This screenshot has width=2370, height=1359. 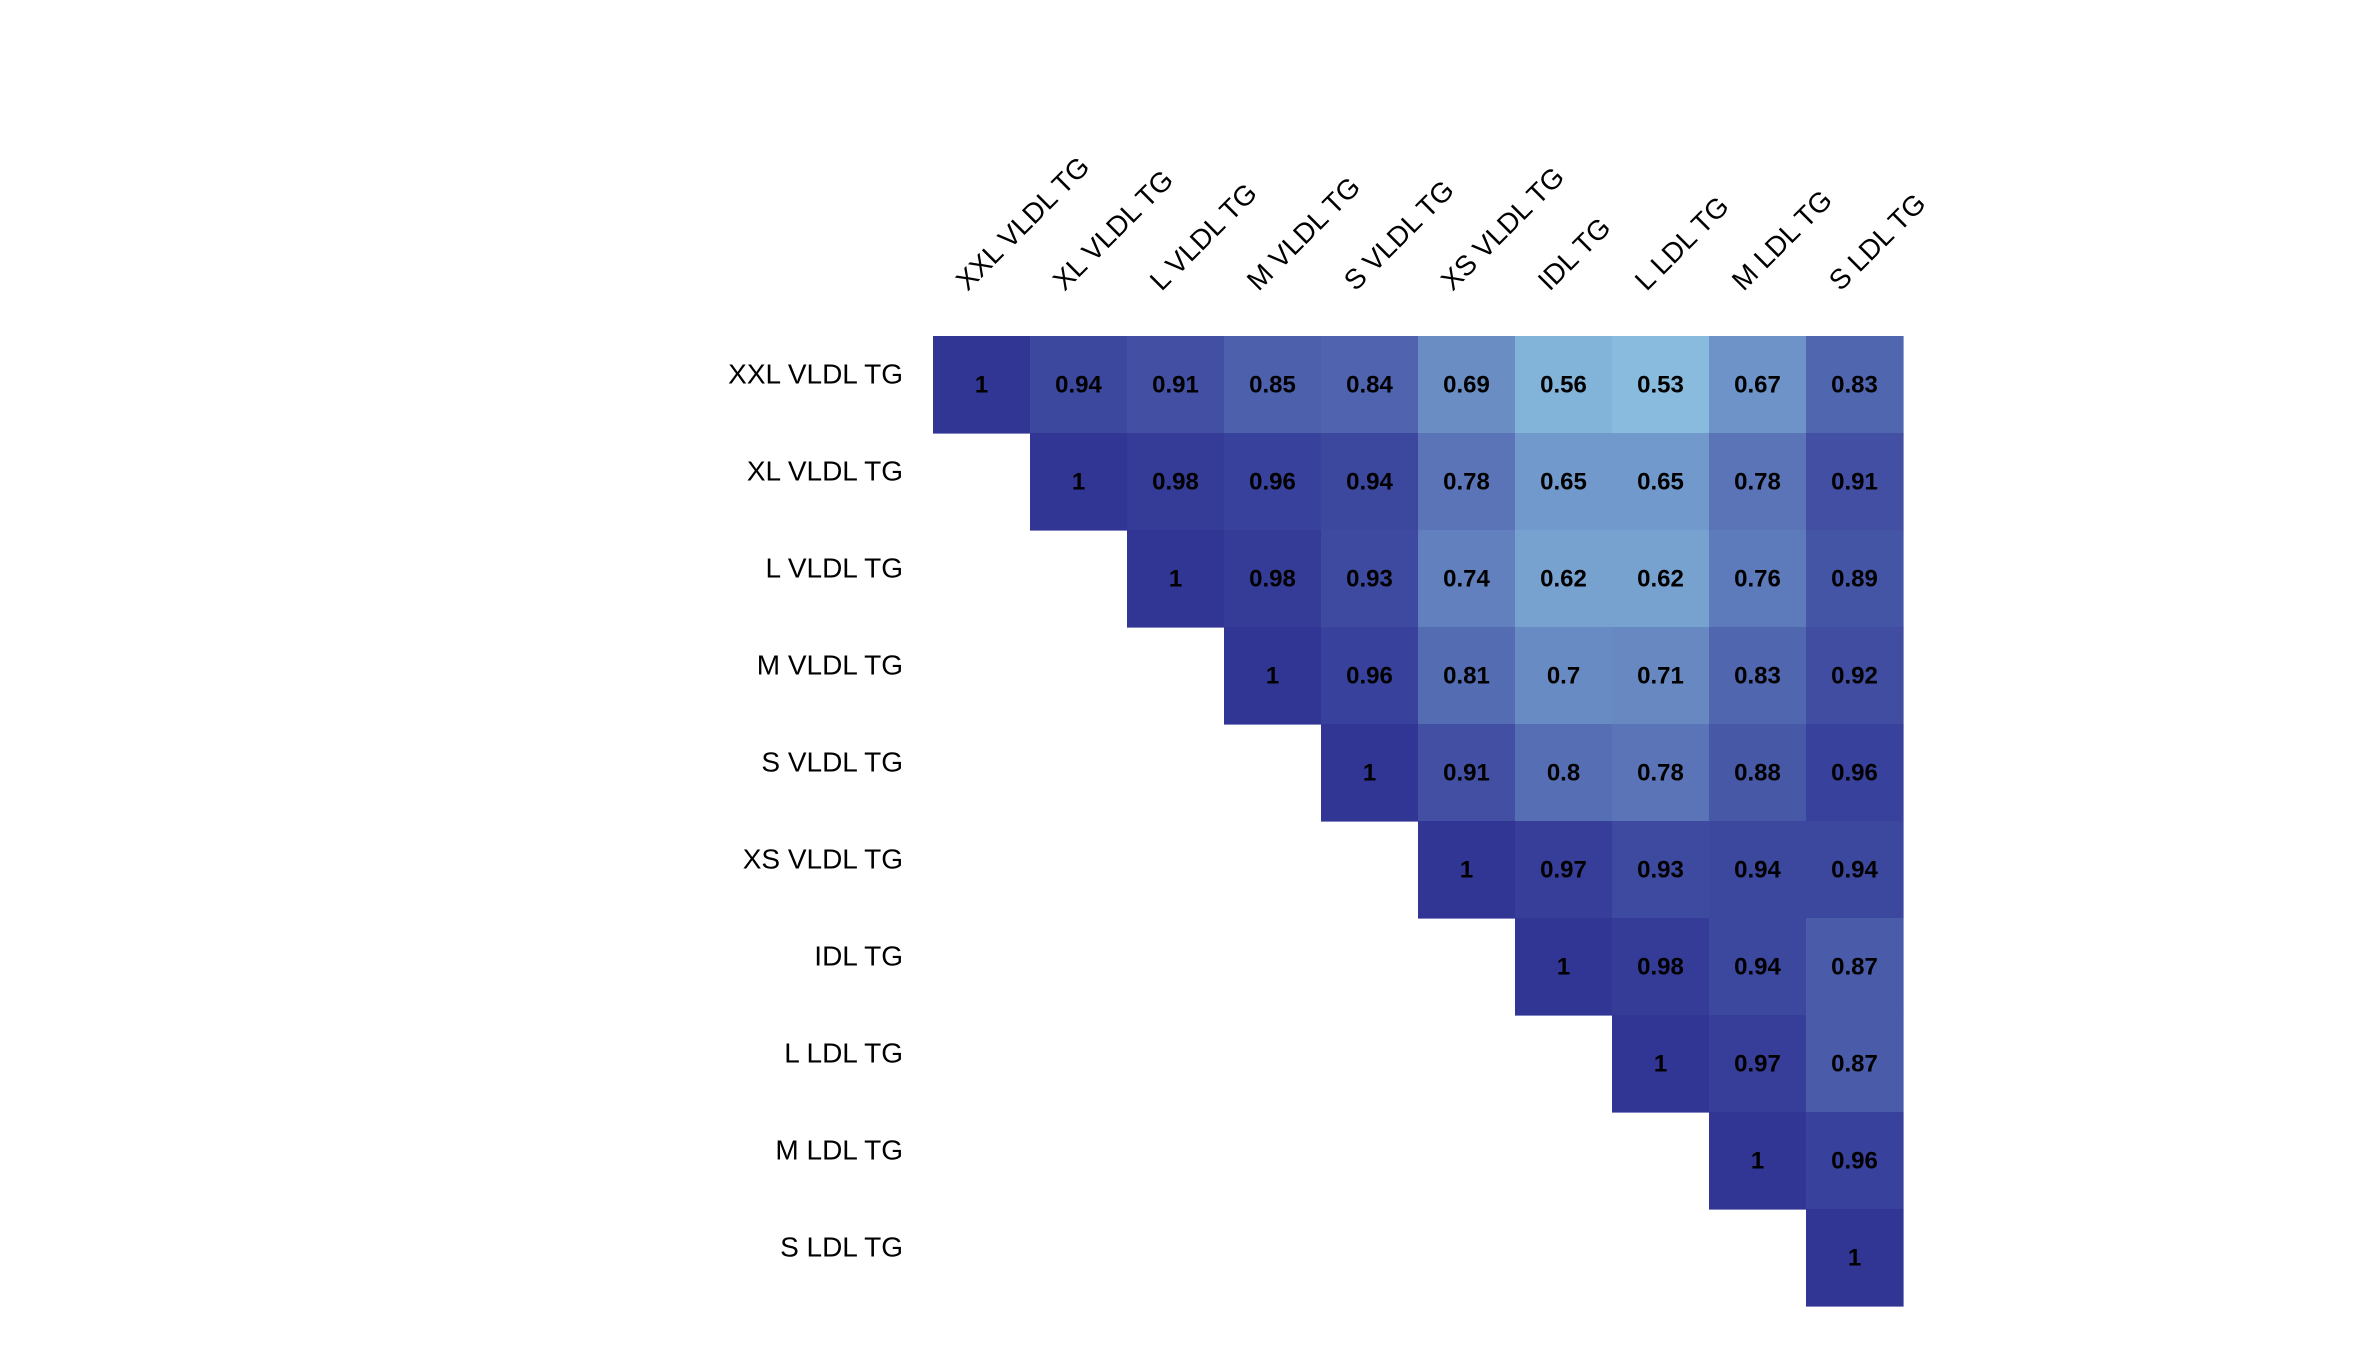 What do you see at coordinates (1877, 241) in the screenshot?
I see `column-label-s-ldl-tg: S LDL TG` at bounding box center [1877, 241].